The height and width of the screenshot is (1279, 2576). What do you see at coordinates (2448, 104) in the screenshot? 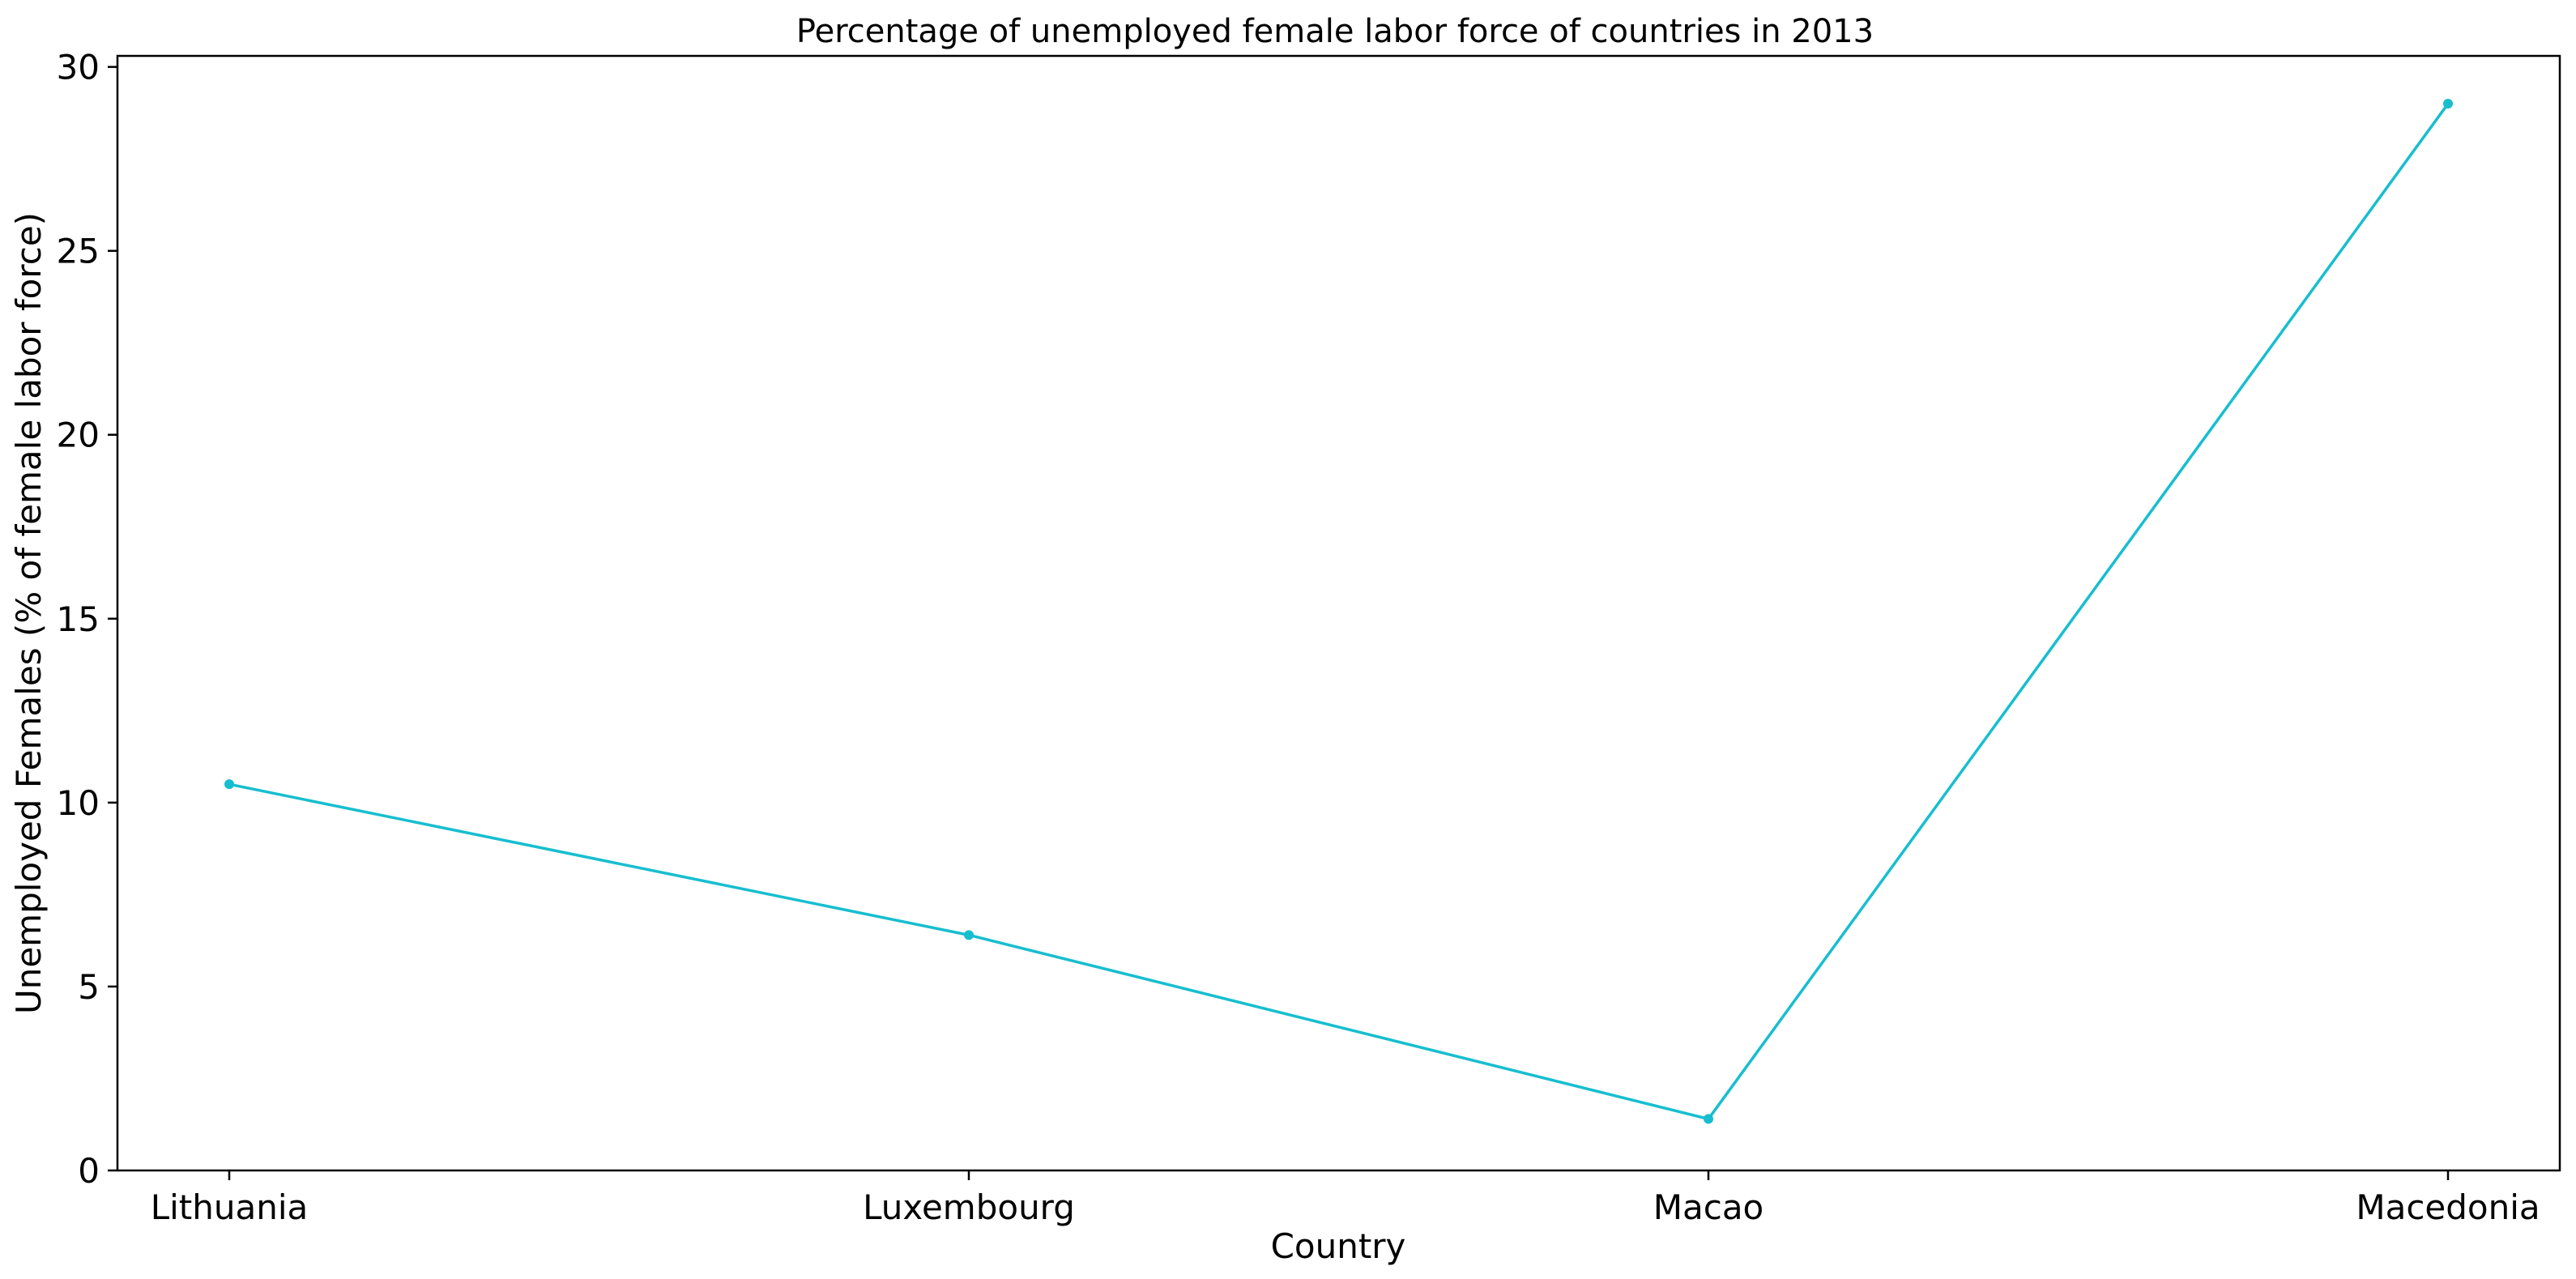
I see `data-point-macedonia` at bounding box center [2448, 104].